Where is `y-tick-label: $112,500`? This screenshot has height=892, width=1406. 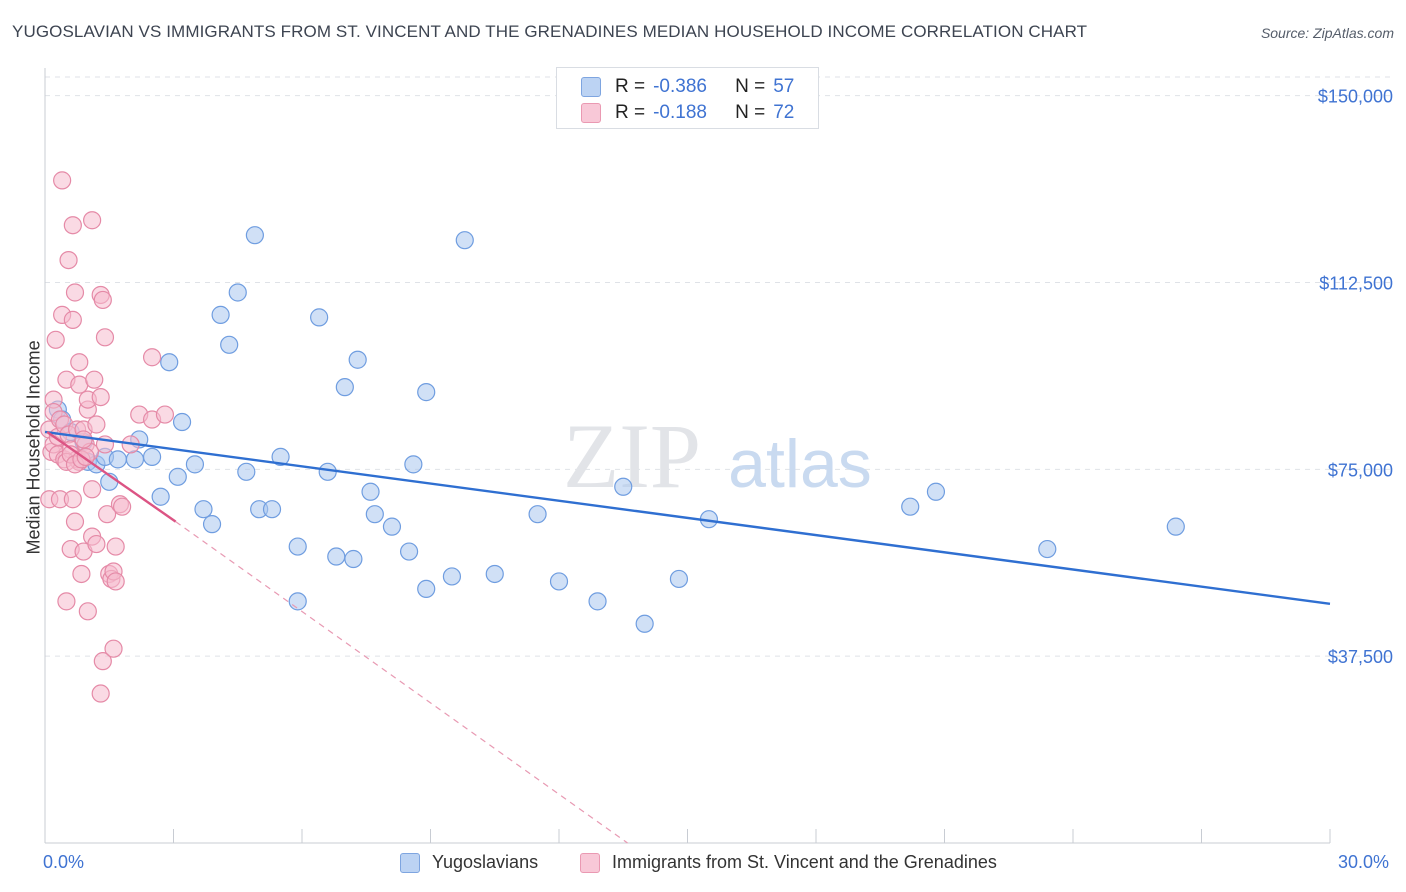 y-tick-label: $112,500 is located at coordinates (1356, 284).